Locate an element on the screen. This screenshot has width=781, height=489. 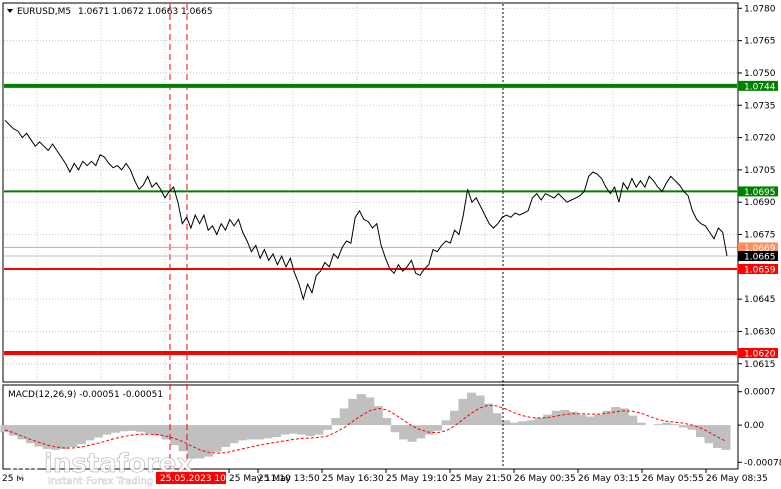
dropdown-triangle-icon is located at coordinates (10, 11).